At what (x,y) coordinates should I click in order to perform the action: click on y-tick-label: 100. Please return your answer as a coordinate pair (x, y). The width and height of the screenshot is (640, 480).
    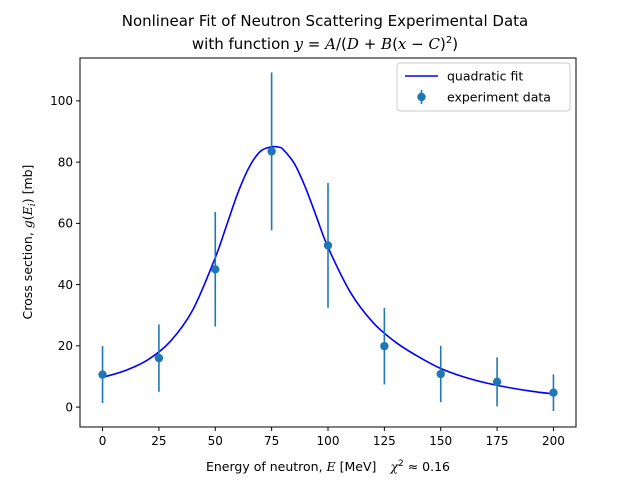
    Looking at the image, I should click on (61, 101).